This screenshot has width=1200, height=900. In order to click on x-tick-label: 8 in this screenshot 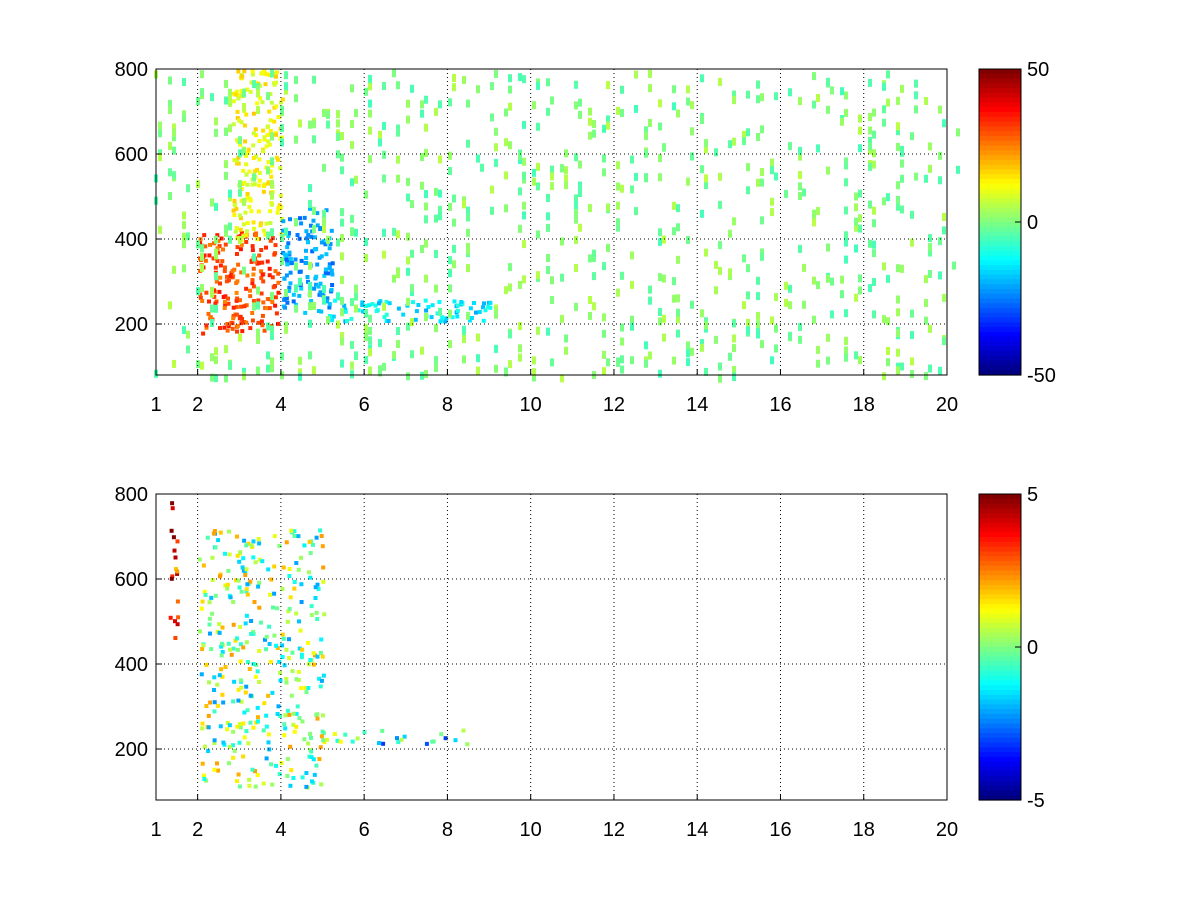, I will do `click(447, 830)`.